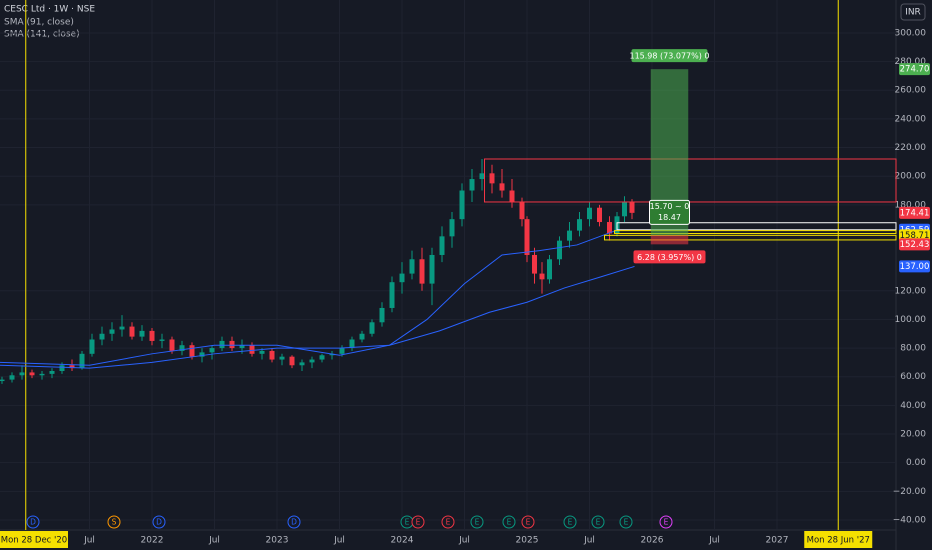 Image resolution: width=932 pixels, height=550 pixels. What do you see at coordinates (911, 62) in the screenshot?
I see `y-tick-label: 280.00` at bounding box center [911, 62].